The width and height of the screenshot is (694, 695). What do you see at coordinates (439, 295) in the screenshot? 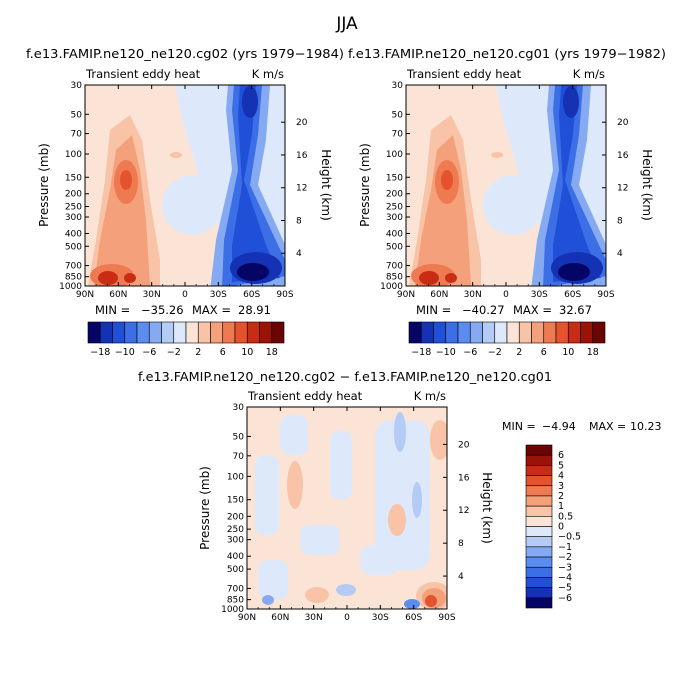
I see `xtick-label: 60N` at bounding box center [439, 295].